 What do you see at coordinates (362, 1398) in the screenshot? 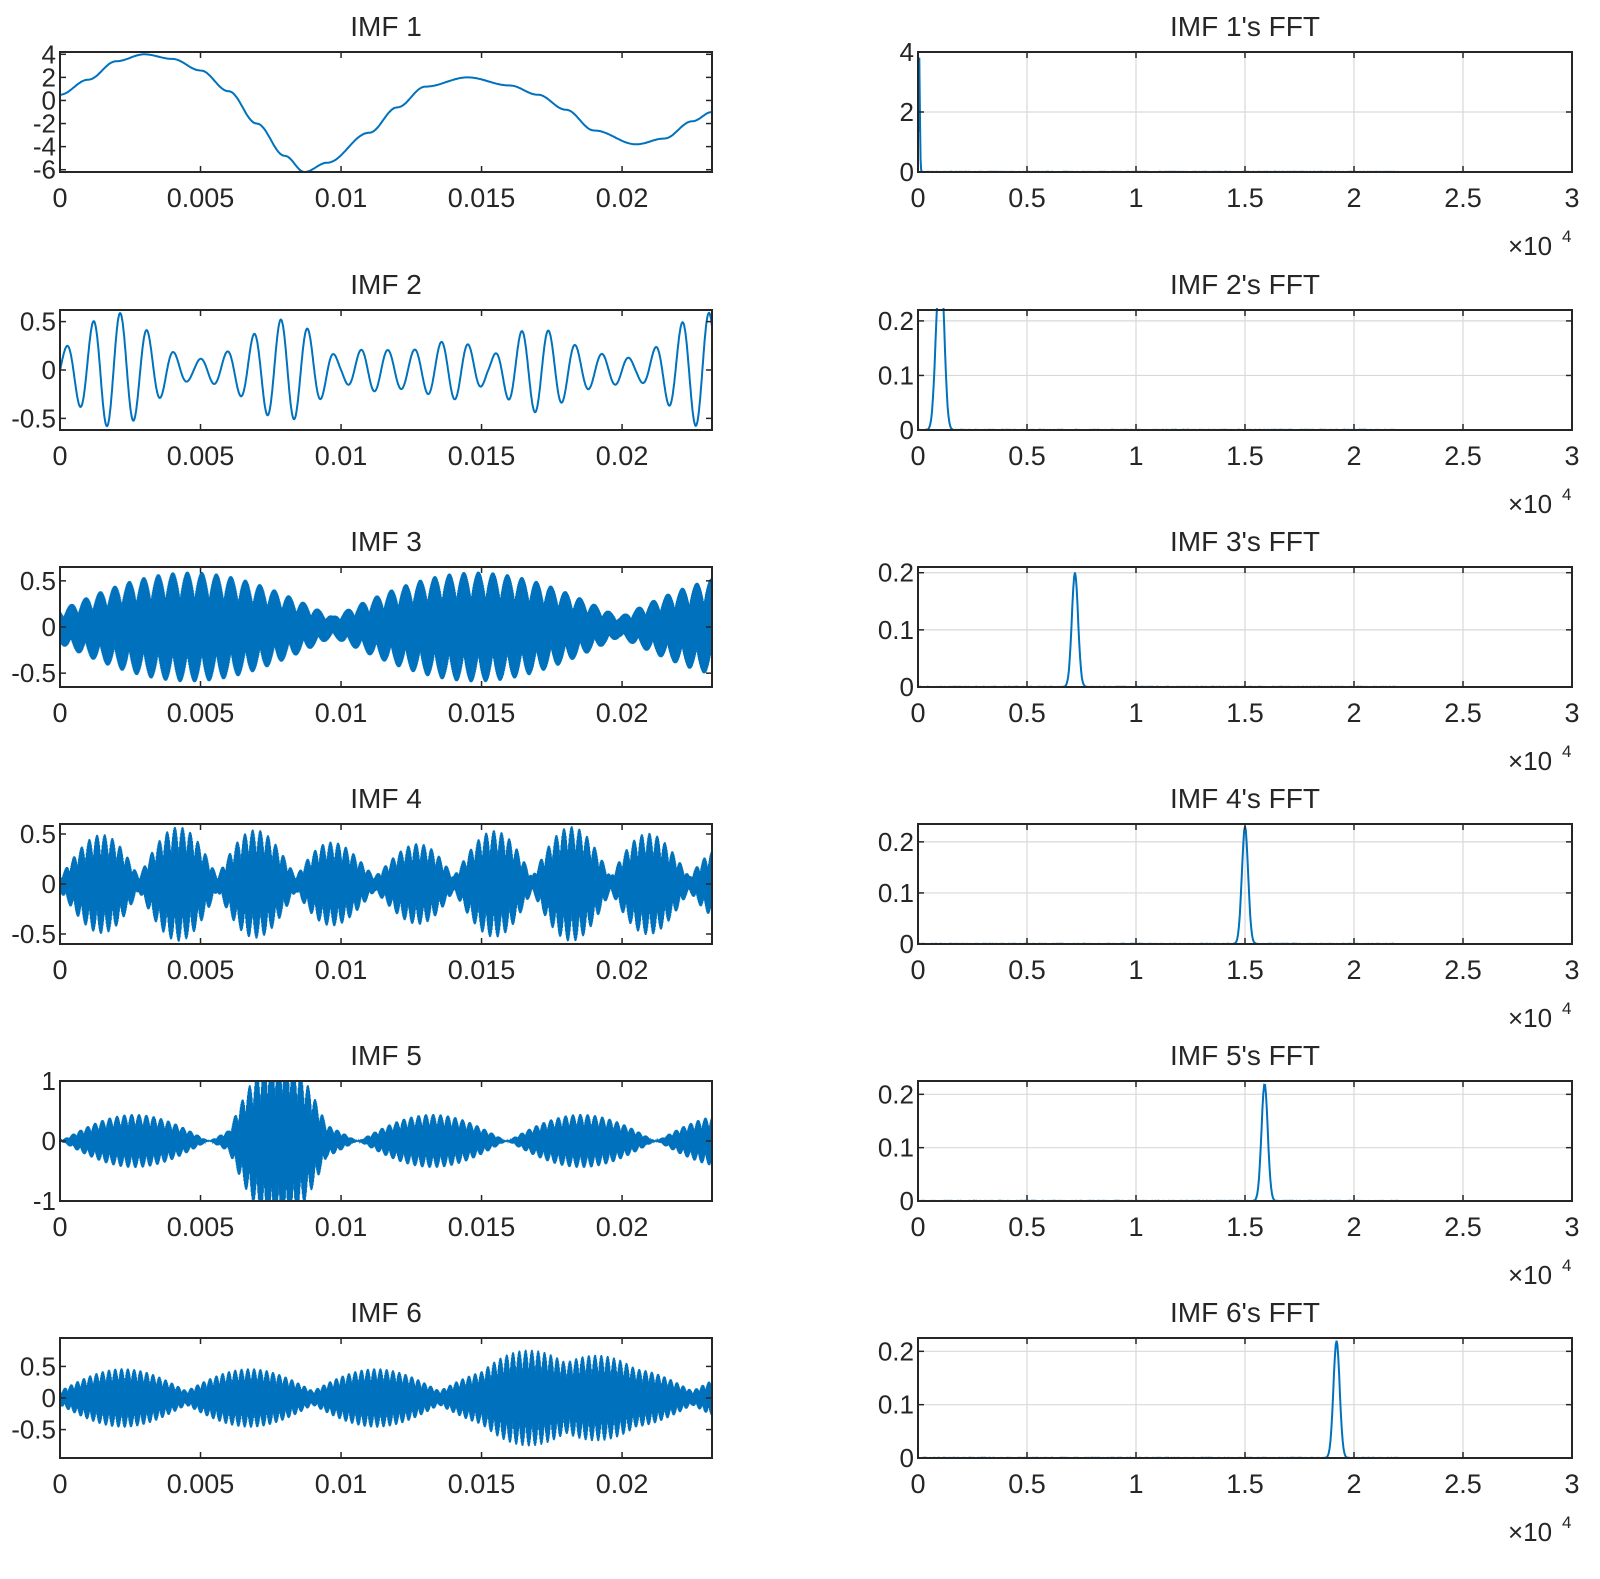
I see `imf-6-time-plot: IMF 60 0.005 0.01 0.015 0.020.50-0.5` at bounding box center [362, 1398].